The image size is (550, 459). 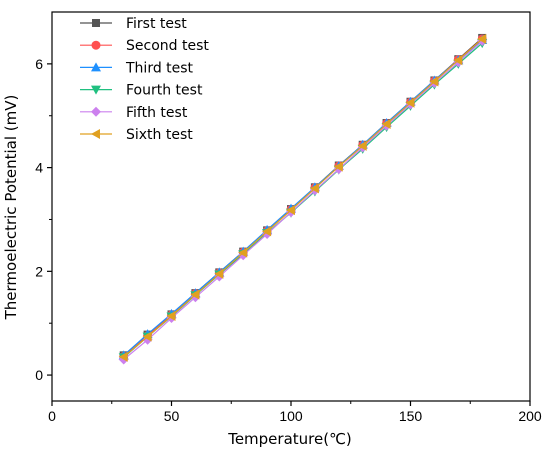 I want to click on legend-label: Third test, so click(x=159, y=68).